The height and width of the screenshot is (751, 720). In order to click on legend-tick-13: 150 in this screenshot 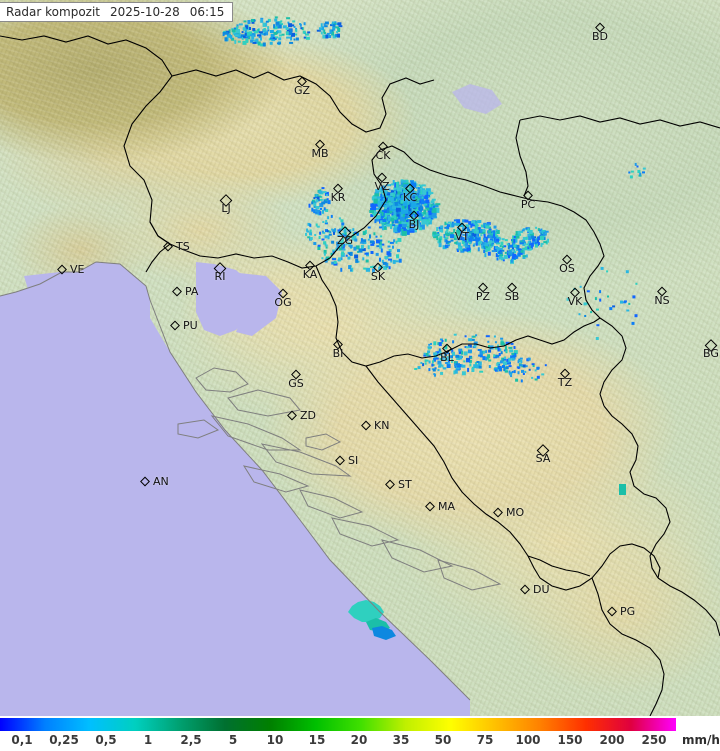, I will do `click(570, 740)`.